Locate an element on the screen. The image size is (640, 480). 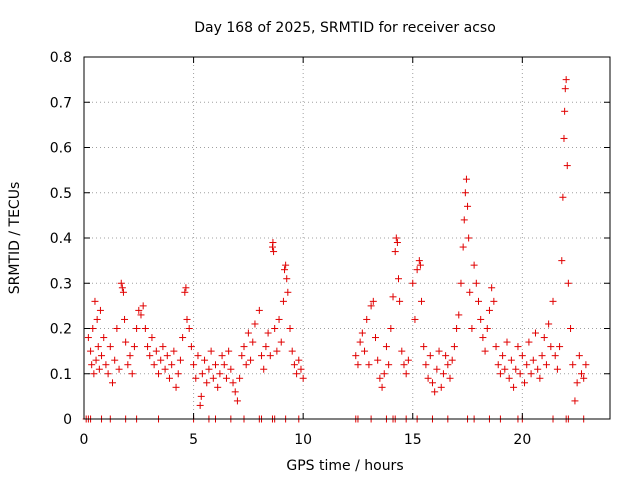
y-tick-label: 0.4 is located at coordinates (61, 239).